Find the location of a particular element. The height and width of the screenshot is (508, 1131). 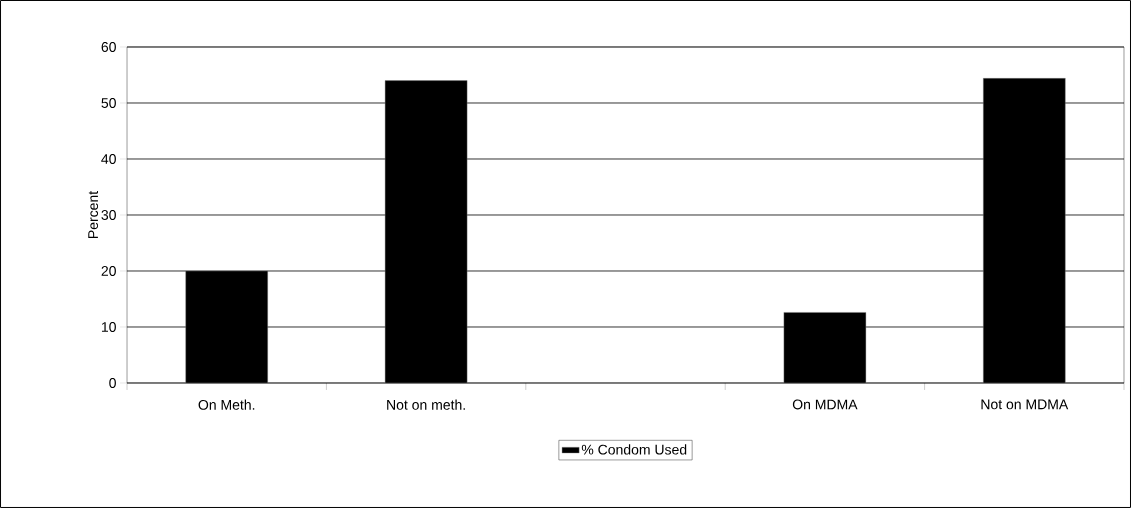

y-tick-label: 40 is located at coordinates (108, 159).